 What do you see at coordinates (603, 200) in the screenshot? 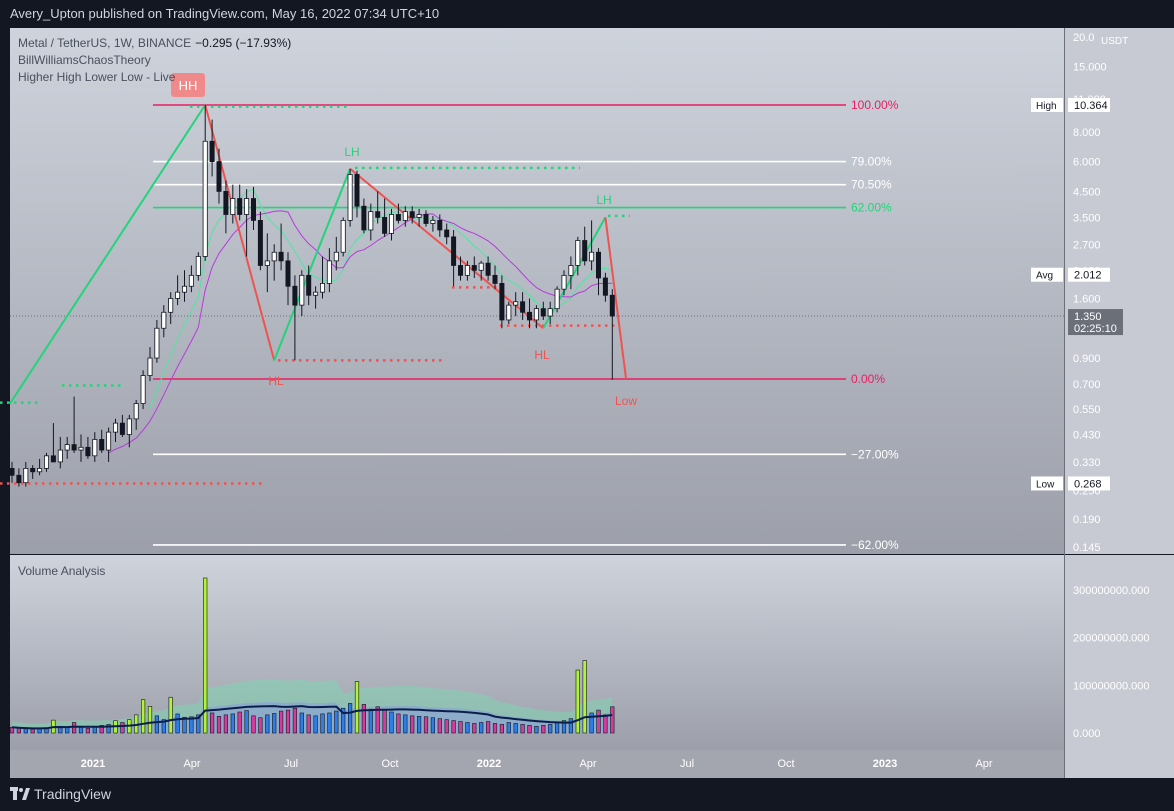
I see `swing-label-1: LH` at bounding box center [603, 200].